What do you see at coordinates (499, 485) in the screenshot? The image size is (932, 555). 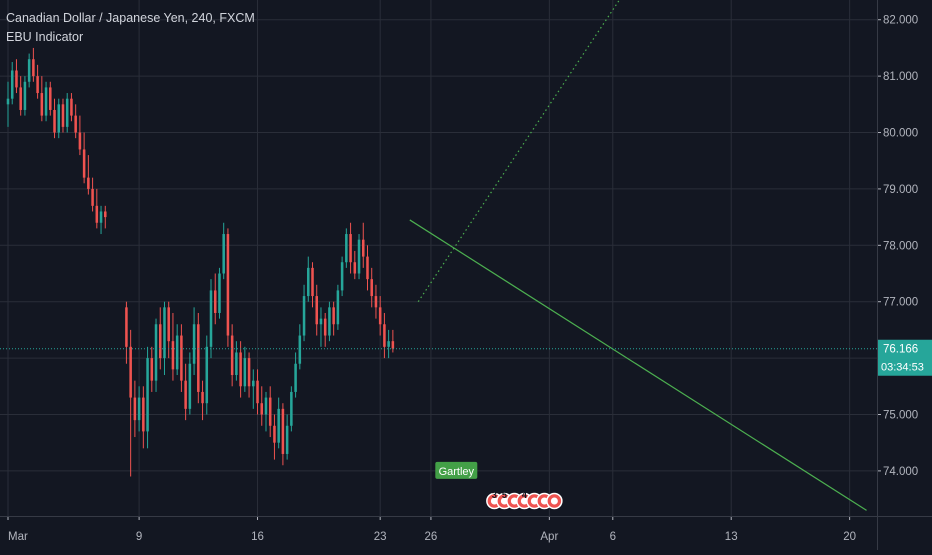 I see `annotations: Gartley 3 5 4` at bounding box center [499, 485].